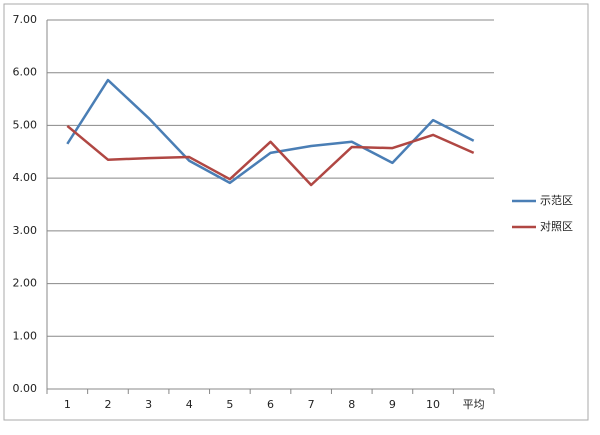 The image size is (600, 435). Describe the element at coordinates (311, 404) in the screenshot. I see `x-tick-label: 7` at that location.